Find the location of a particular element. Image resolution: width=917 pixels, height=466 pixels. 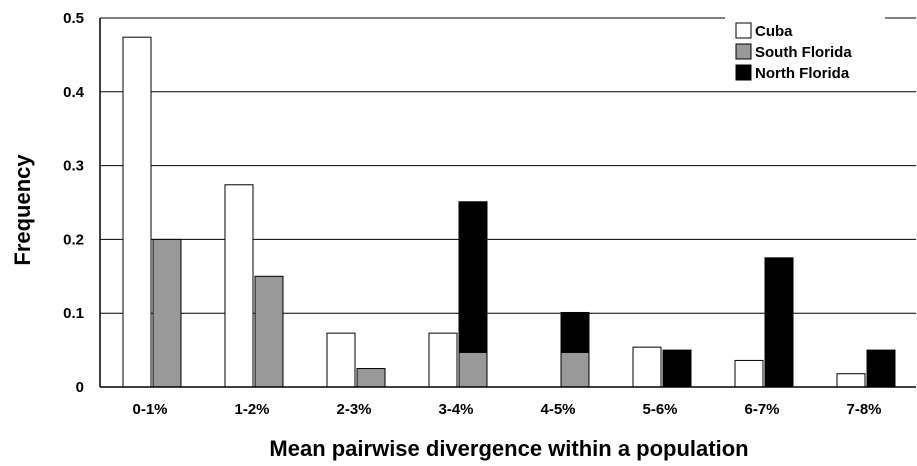

x-tick-label: 5-6% is located at coordinates (659, 409).